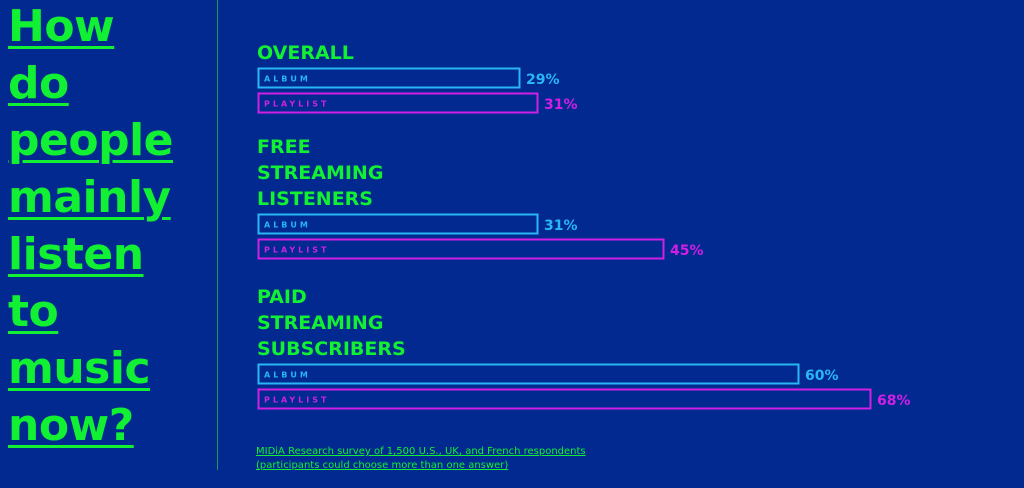 The width and height of the screenshot is (1024, 488). What do you see at coordinates (79, 368) in the screenshot?
I see `title-word: music` at bounding box center [79, 368].